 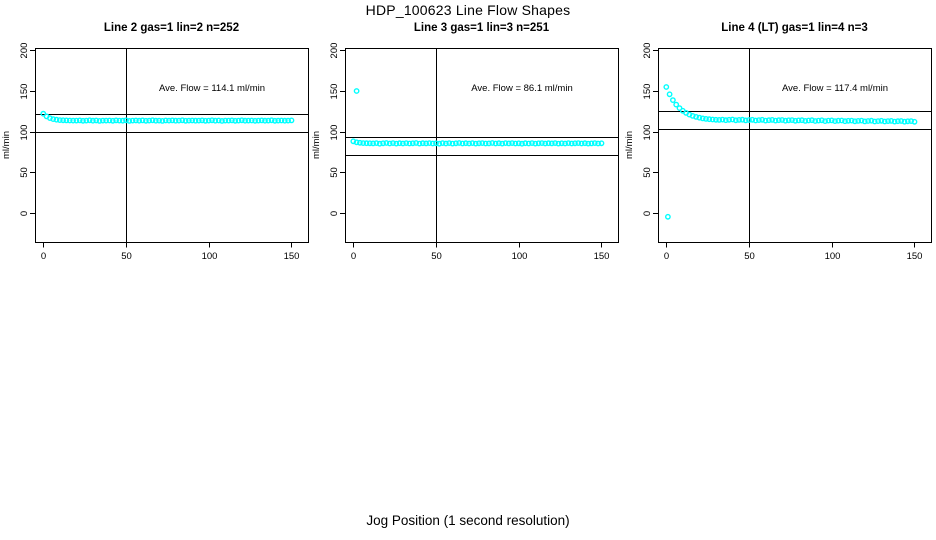 What do you see at coordinates (24, 92) in the screenshot?
I see `y-tick-label: 150` at bounding box center [24, 92].